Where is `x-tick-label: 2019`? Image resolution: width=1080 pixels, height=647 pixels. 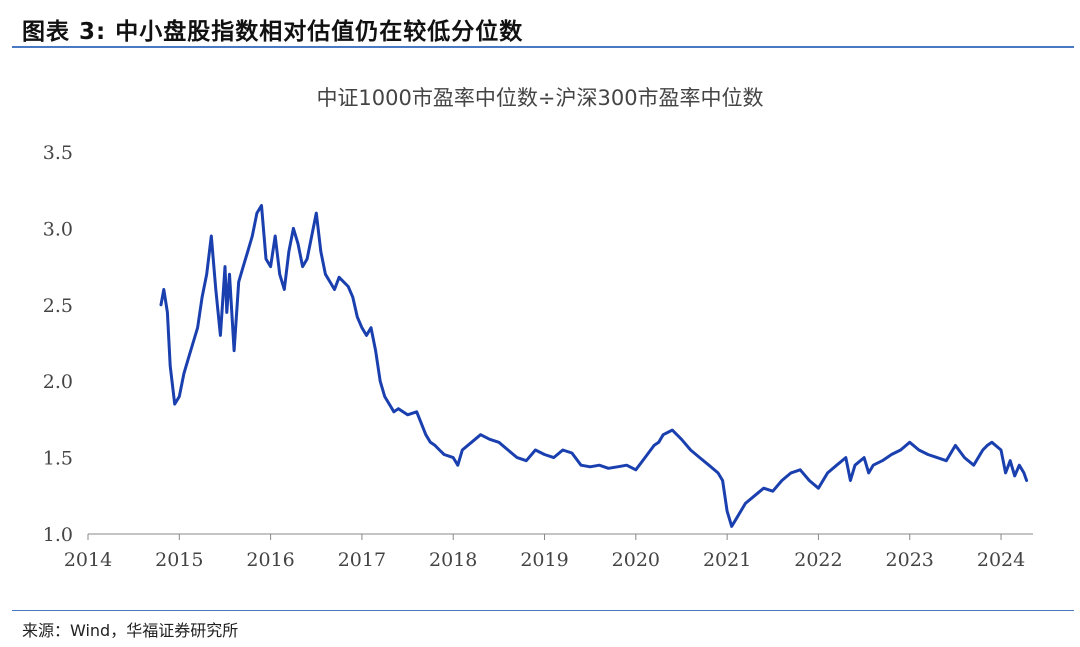 x-tick-label: 2019 is located at coordinates (544, 560).